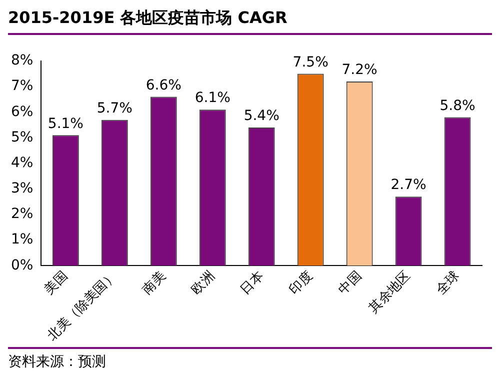 This screenshot has height=385, width=500. What do you see at coordinates (360, 70) in the screenshot?
I see `data-label: 7.2%` at bounding box center [360, 70].